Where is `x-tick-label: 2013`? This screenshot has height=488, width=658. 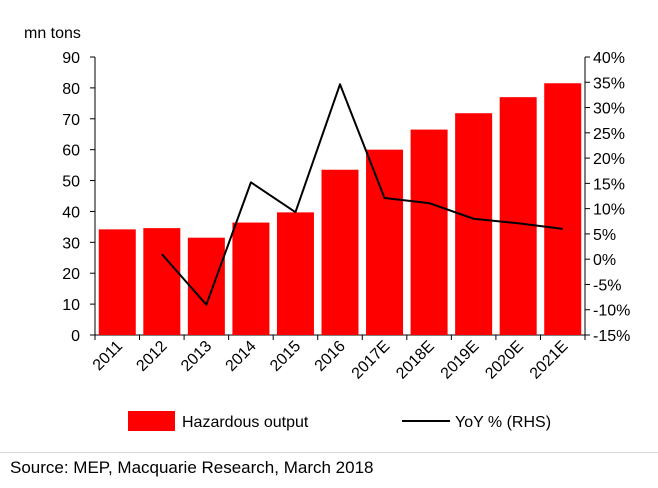 x-tick-label: 2013 is located at coordinates (196, 356).